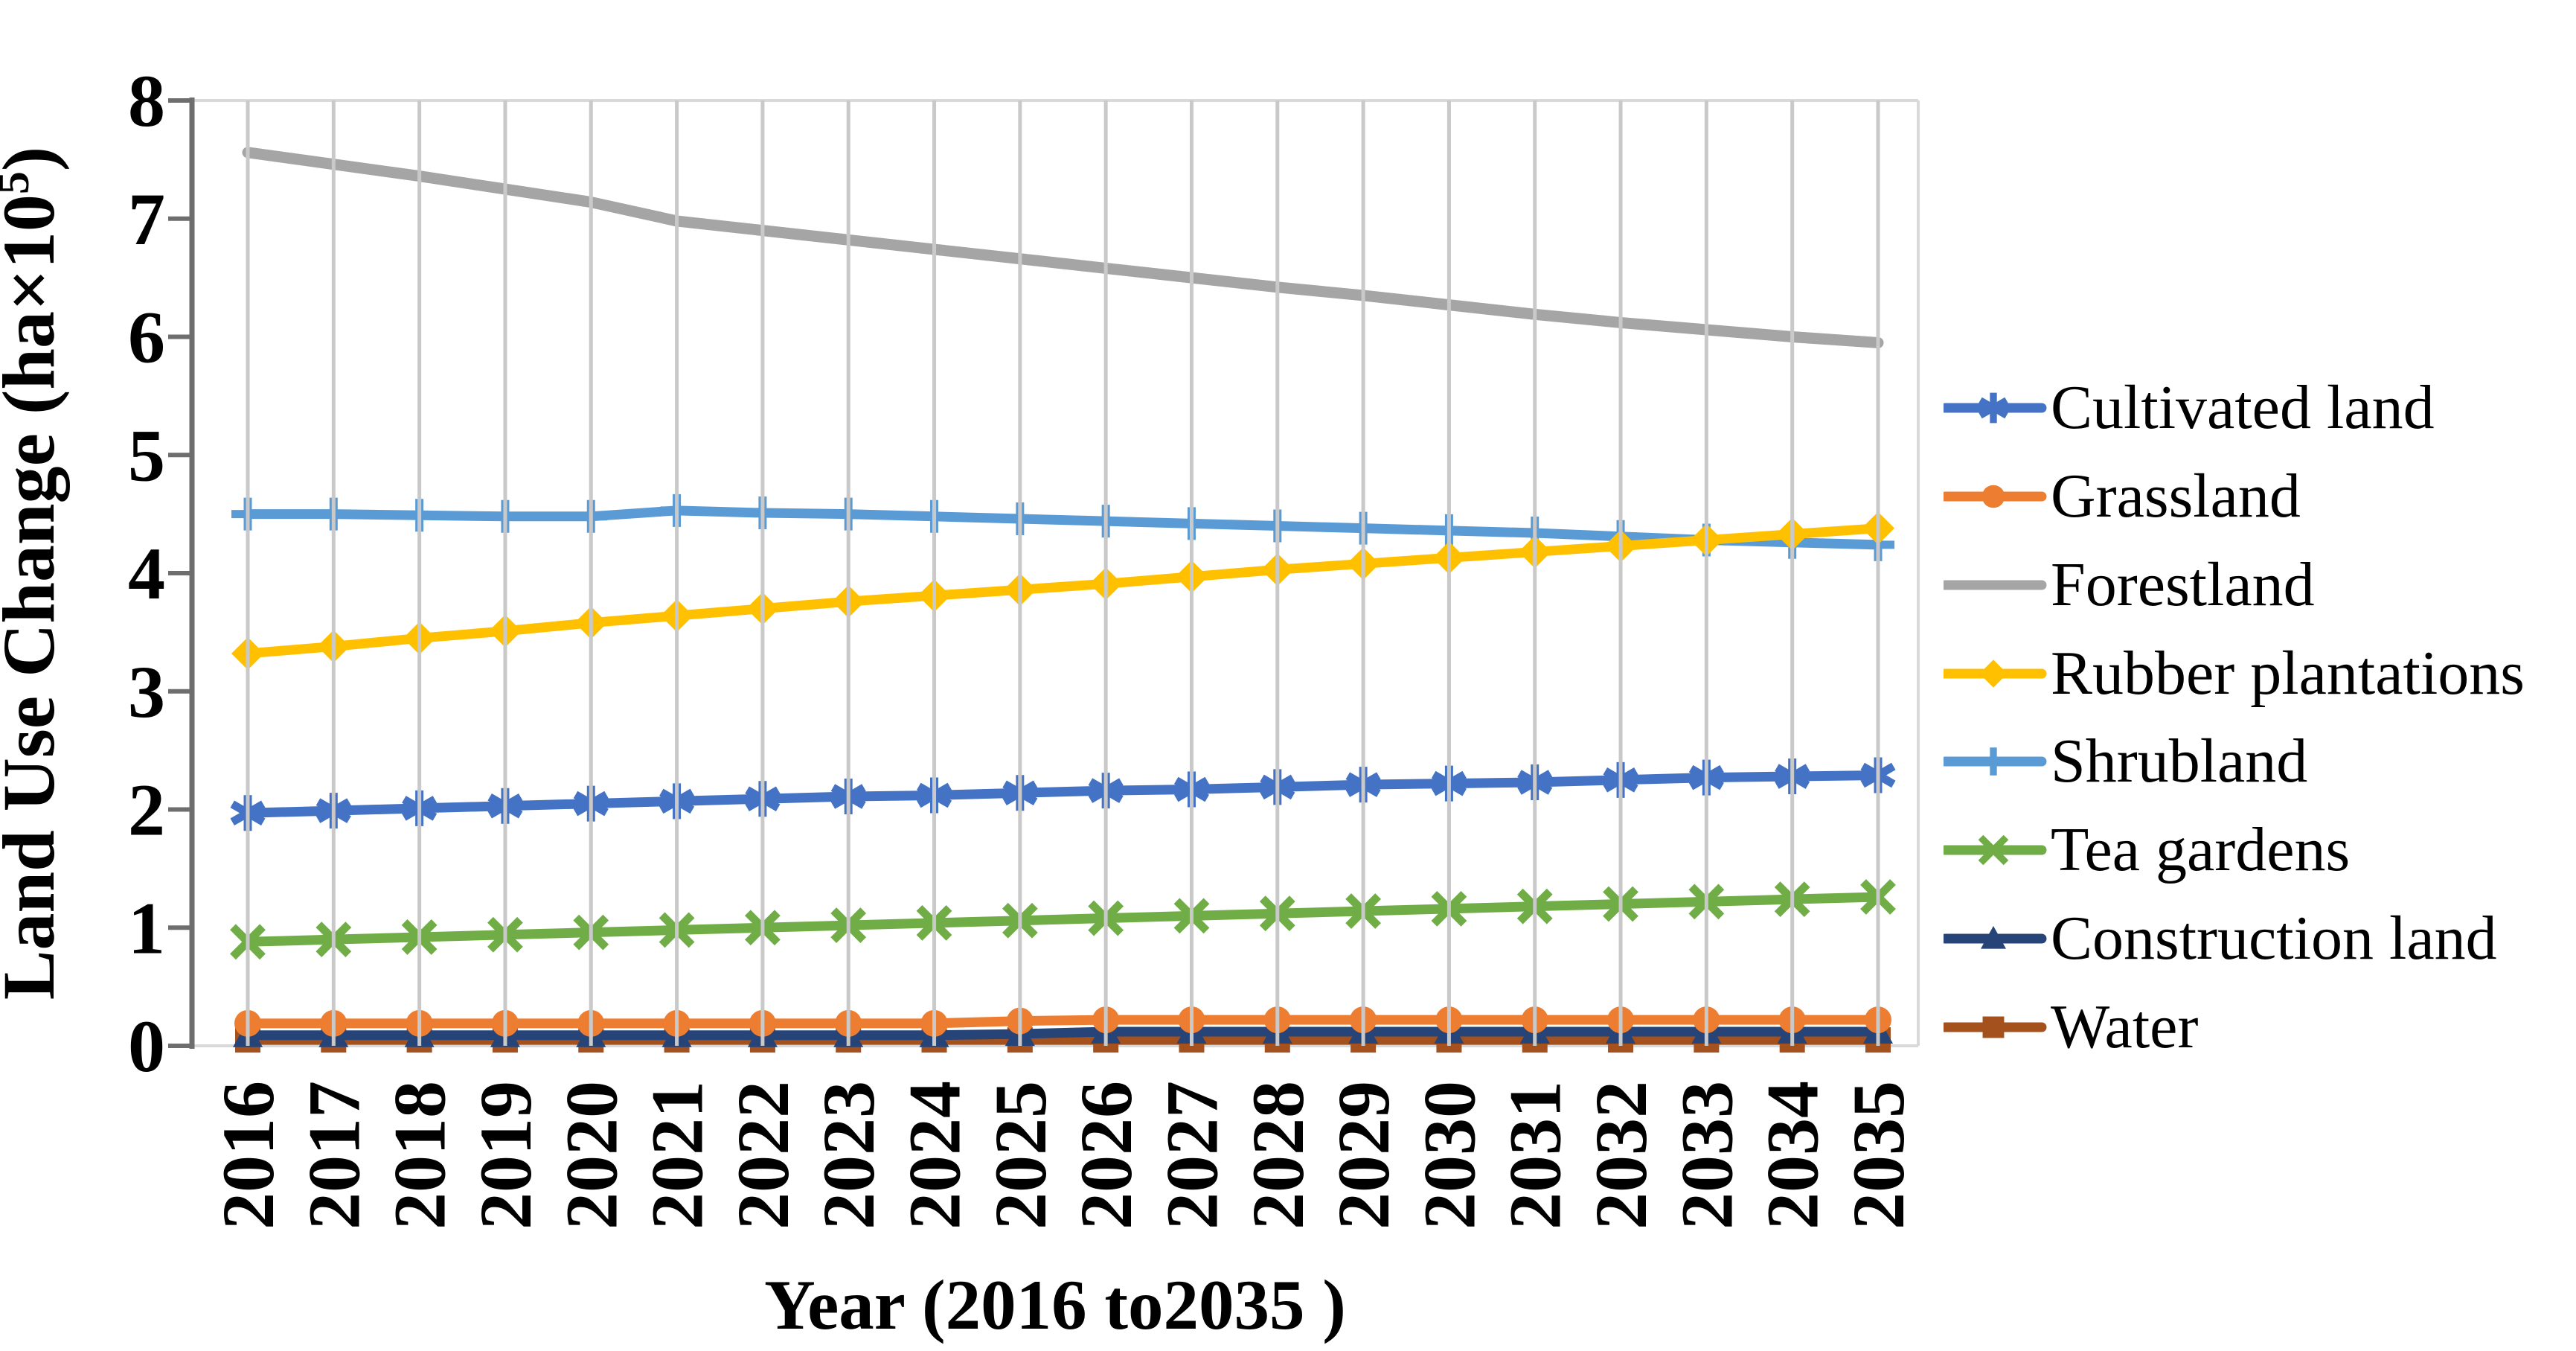 The image size is (2576, 1351). I want to click on marker-plus, so click(1993, 761).